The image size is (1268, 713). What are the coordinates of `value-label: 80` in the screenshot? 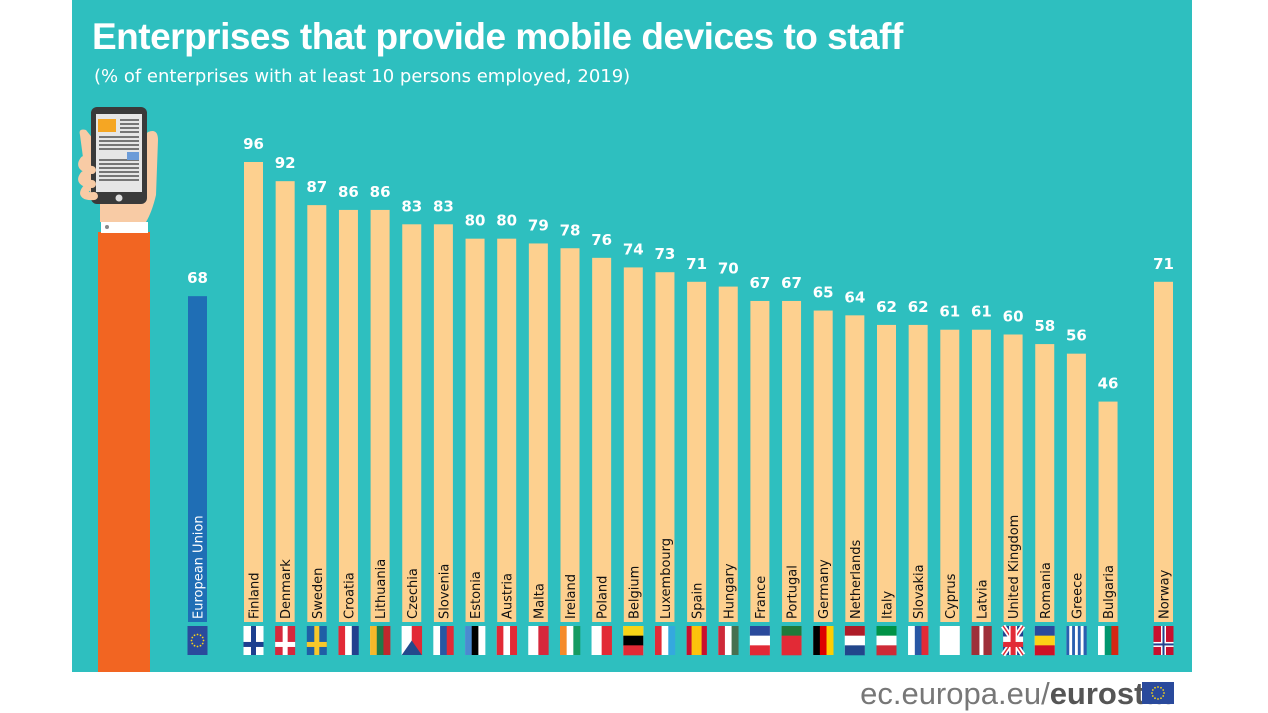 It's located at (506, 221).